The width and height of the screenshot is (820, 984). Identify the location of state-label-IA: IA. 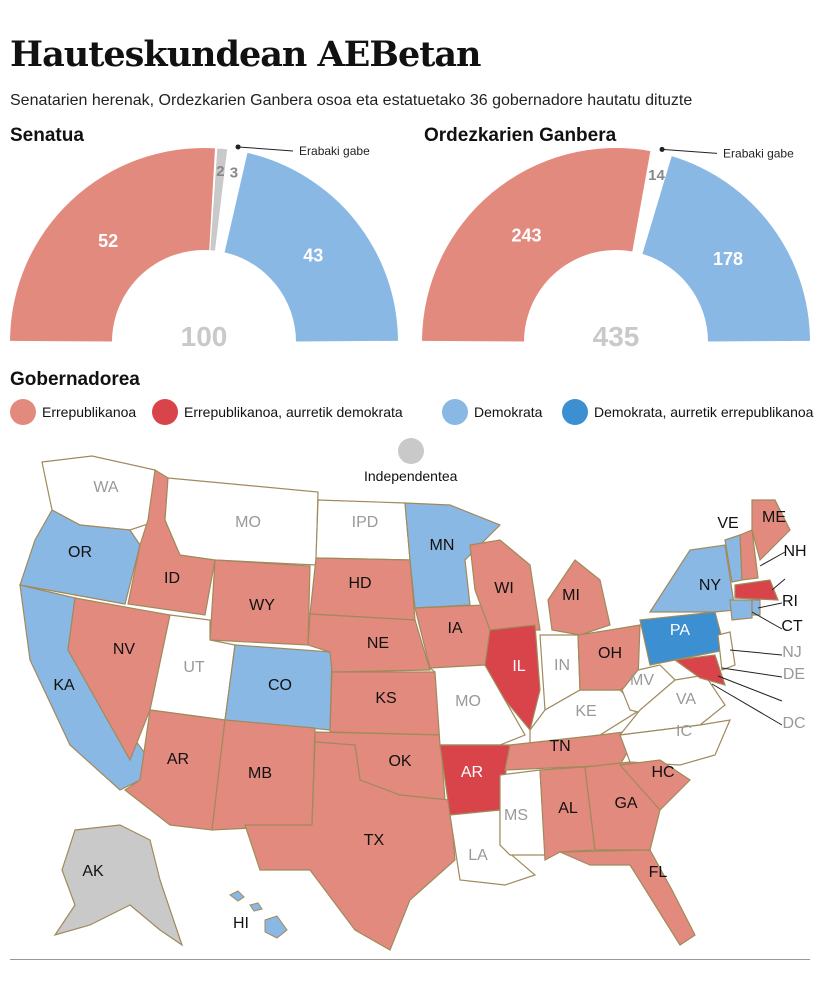
(454, 628).